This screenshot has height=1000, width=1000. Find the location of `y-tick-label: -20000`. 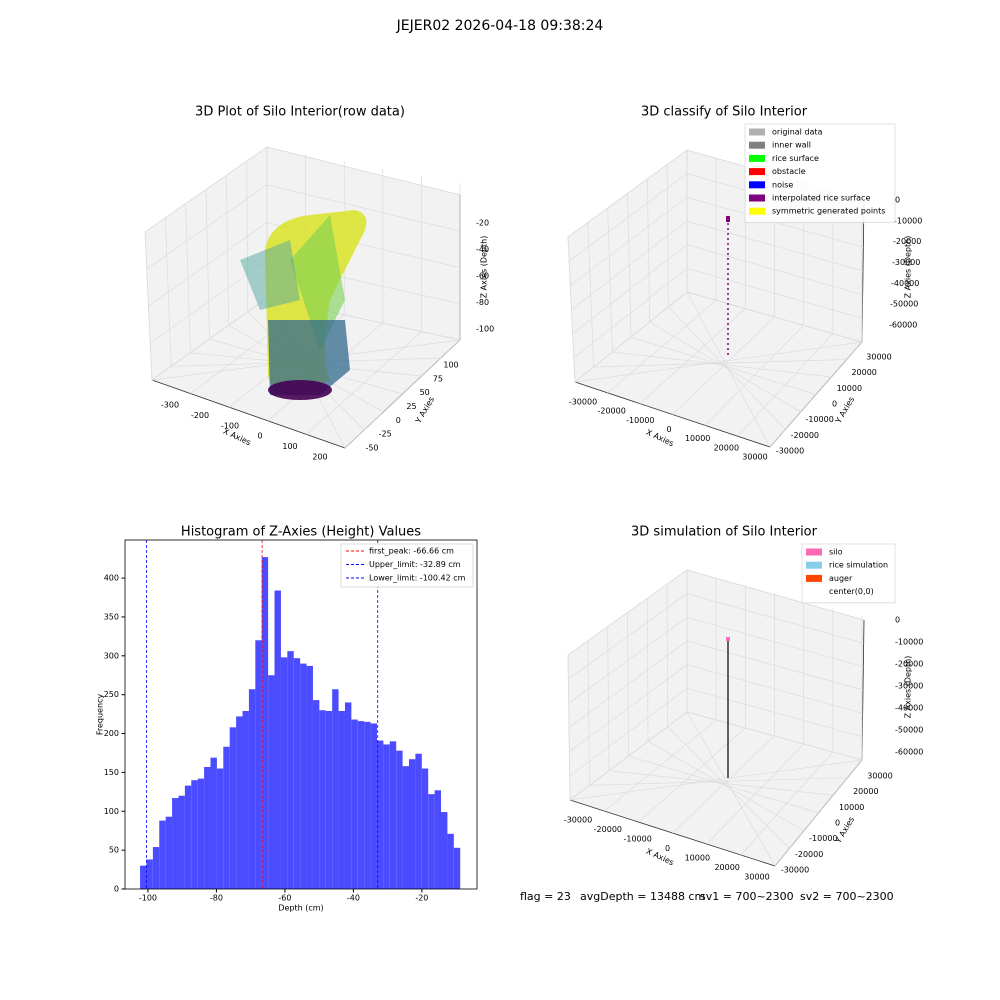

y-tick-label: -20000 is located at coordinates (805, 435).